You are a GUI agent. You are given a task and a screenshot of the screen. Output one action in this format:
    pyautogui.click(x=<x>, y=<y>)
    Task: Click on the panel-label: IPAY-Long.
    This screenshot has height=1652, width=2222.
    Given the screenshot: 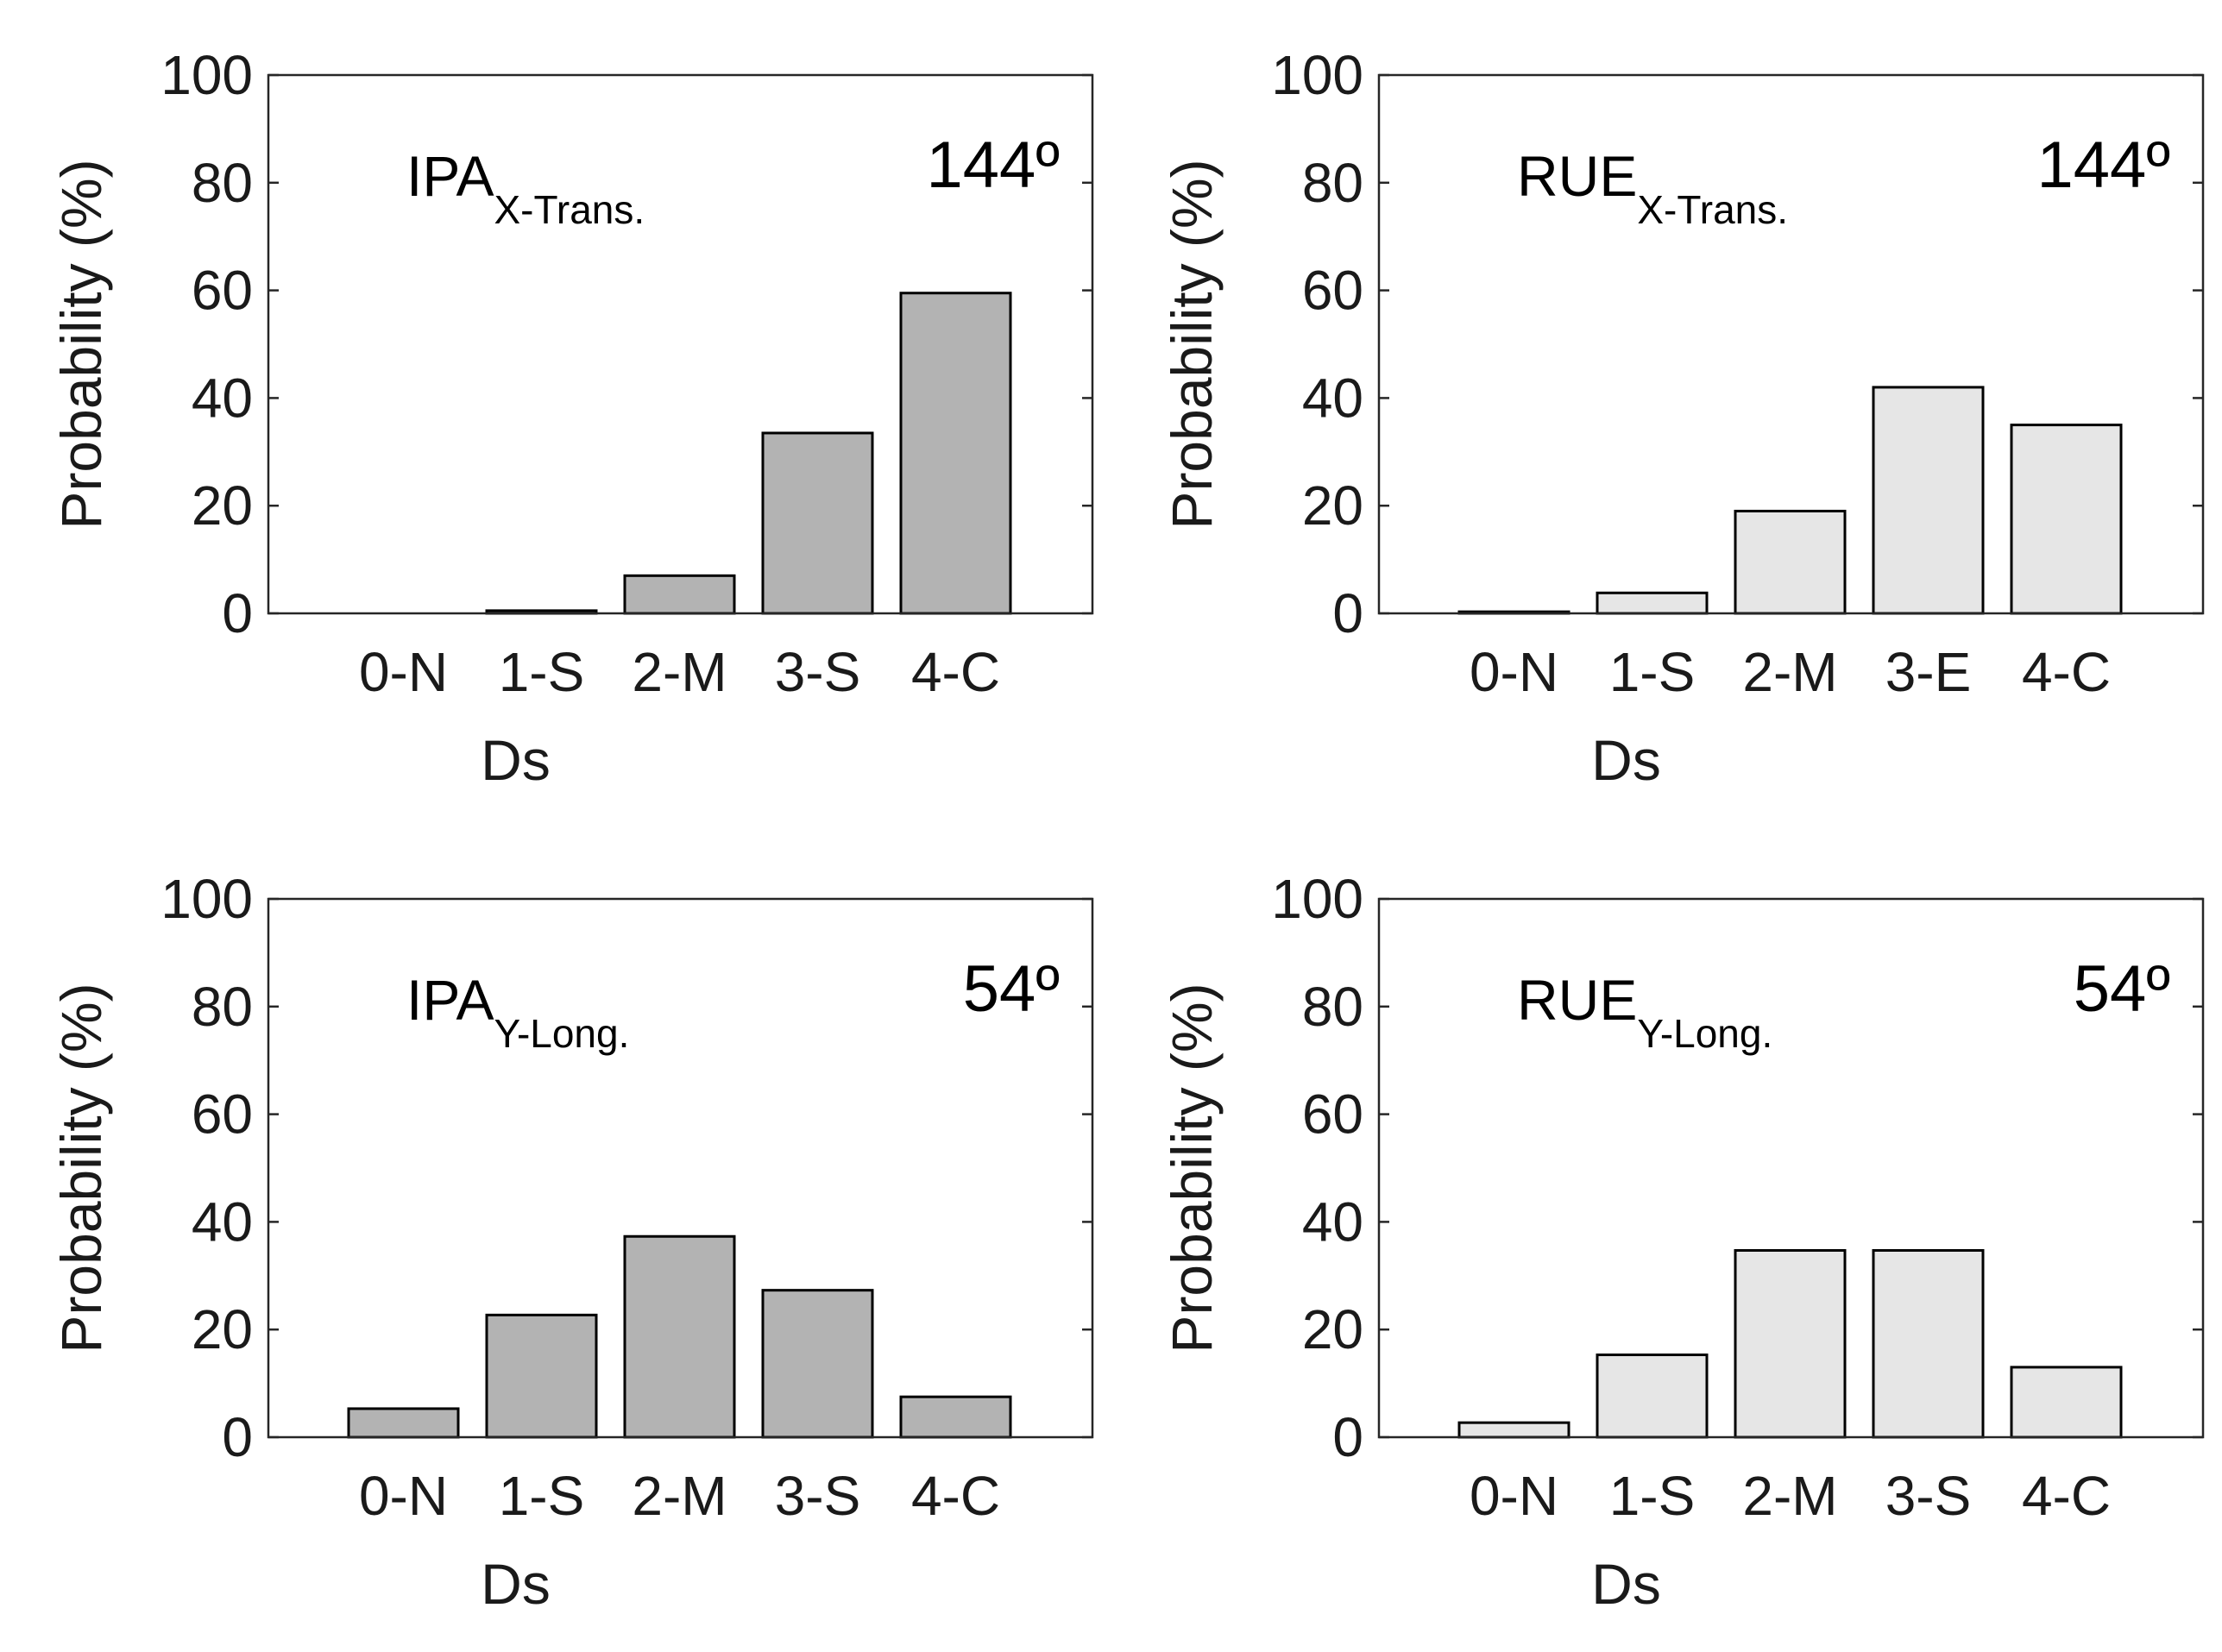 What is the action you would take?
    pyautogui.click(x=518, y=1012)
    